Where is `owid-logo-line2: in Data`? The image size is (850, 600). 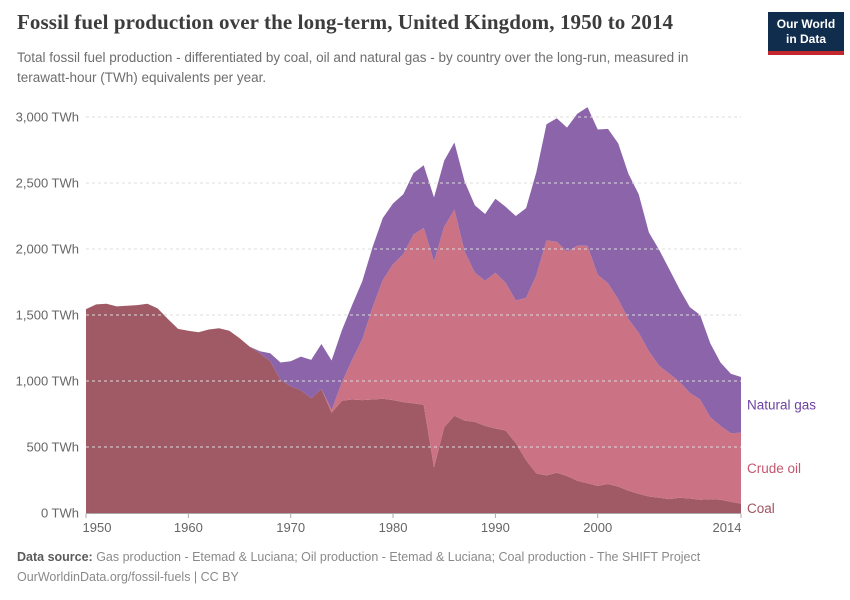 owid-logo-line2: in Data is located at coordinates (805, 39).